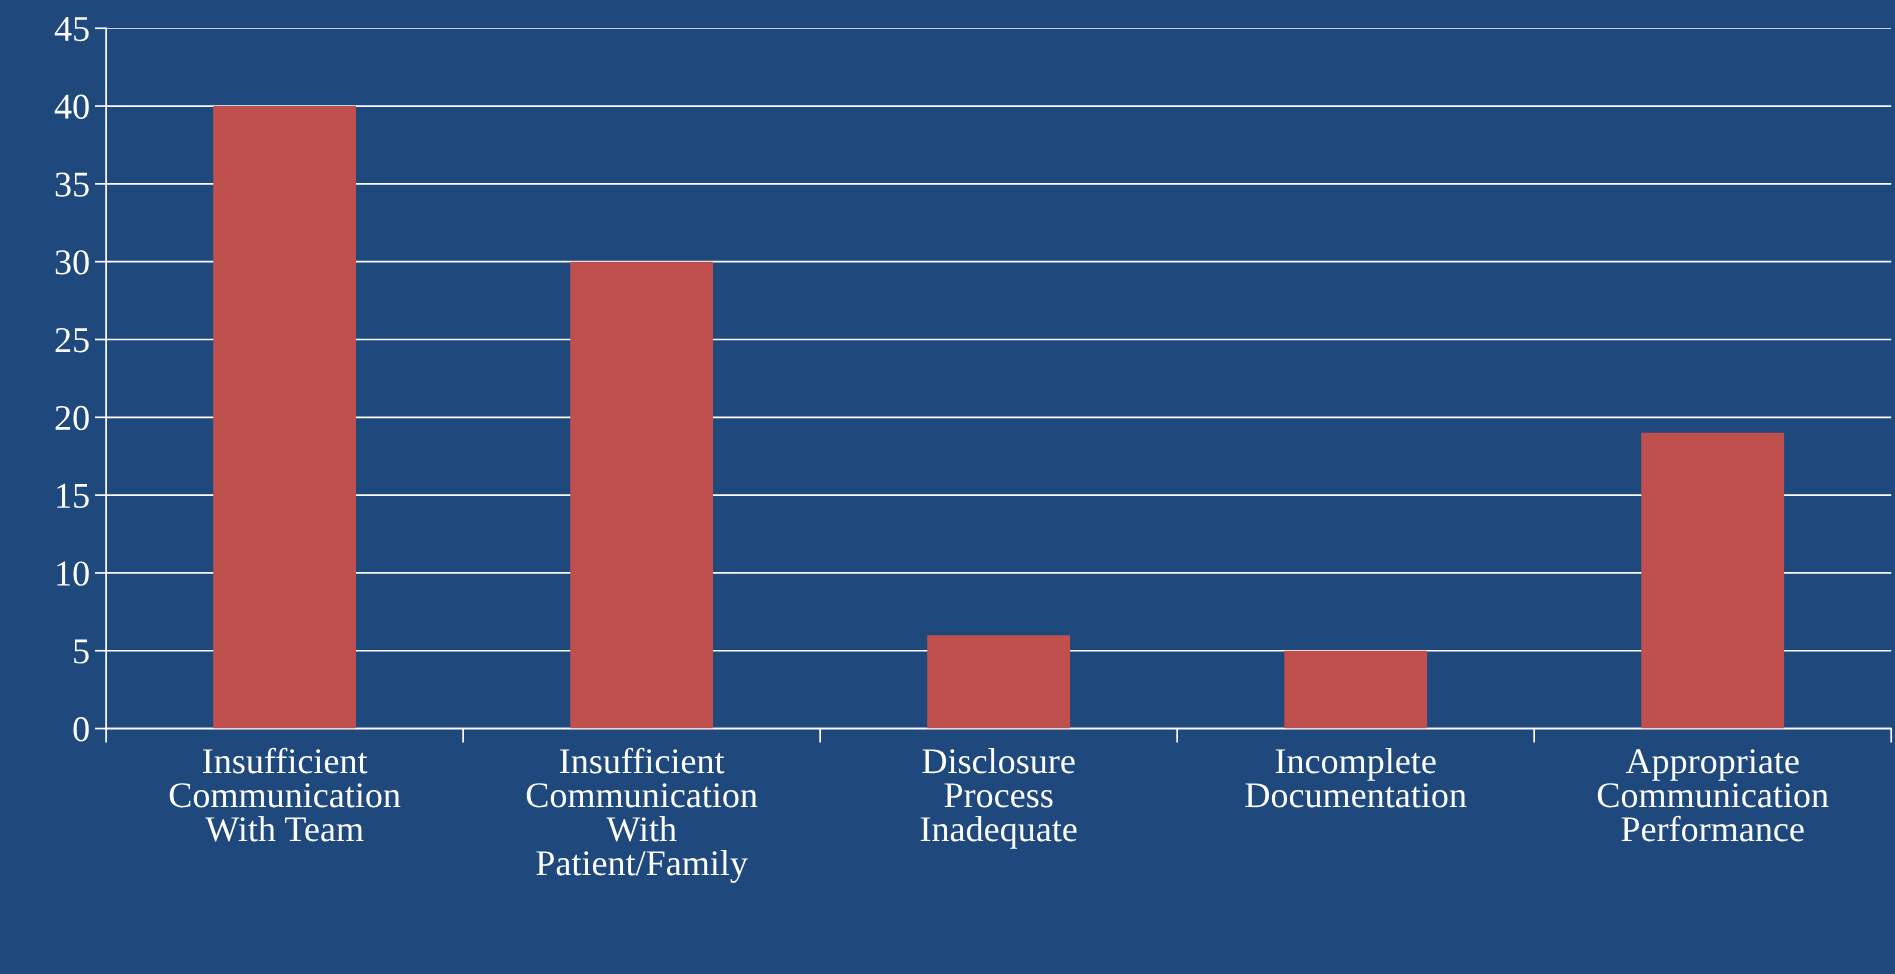  Describe the element at coordinates (72, 418) in the screenshot. I see `y-tick-label: 20` at that location.